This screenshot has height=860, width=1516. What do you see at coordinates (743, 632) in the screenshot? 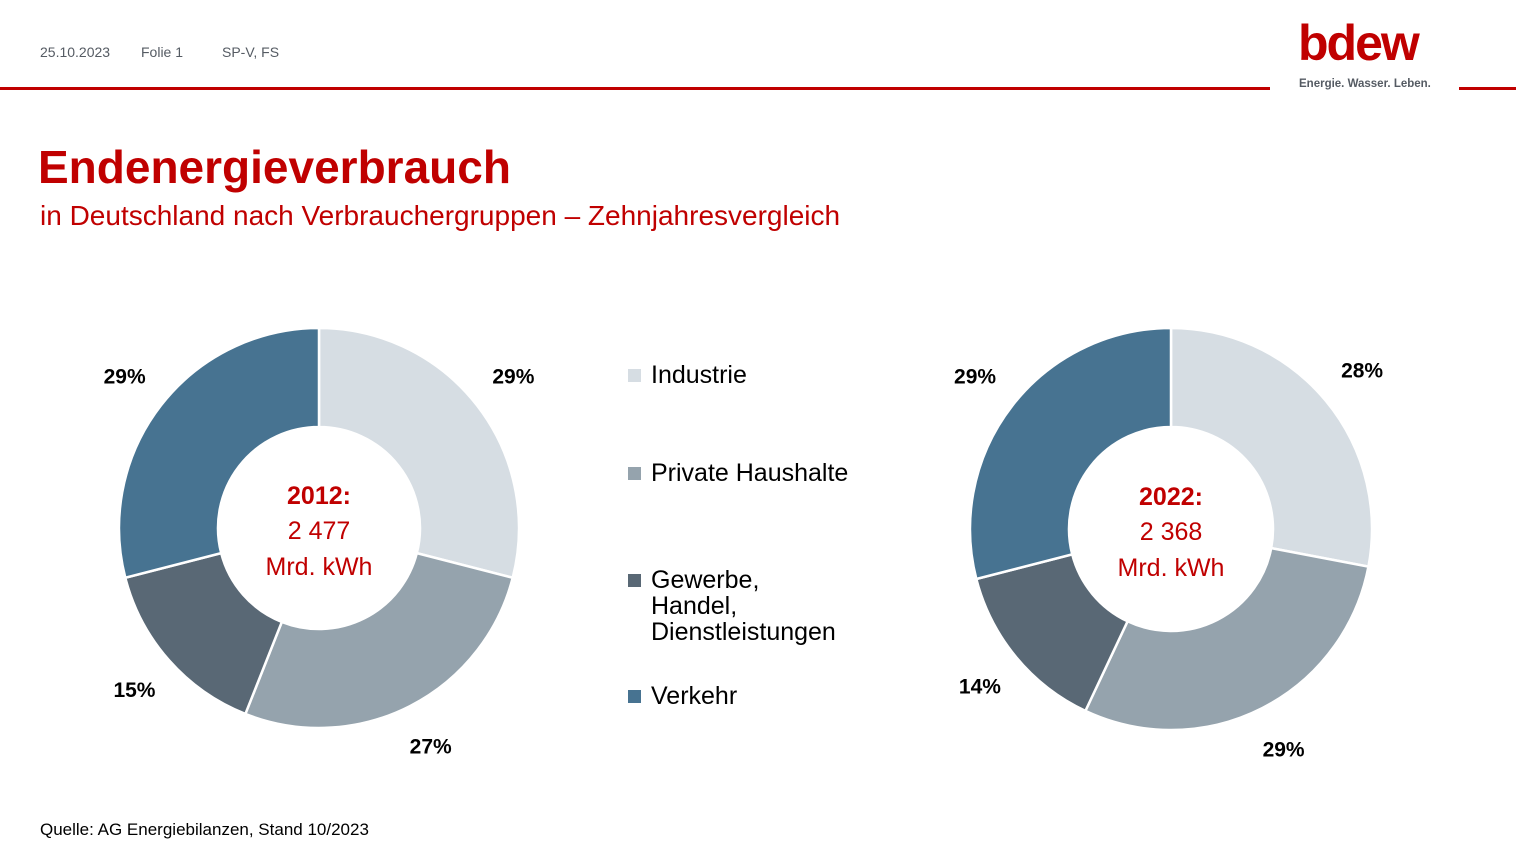
I see `legend-label-3-3: Dienstleistungen` at bounding box center [743, 632].